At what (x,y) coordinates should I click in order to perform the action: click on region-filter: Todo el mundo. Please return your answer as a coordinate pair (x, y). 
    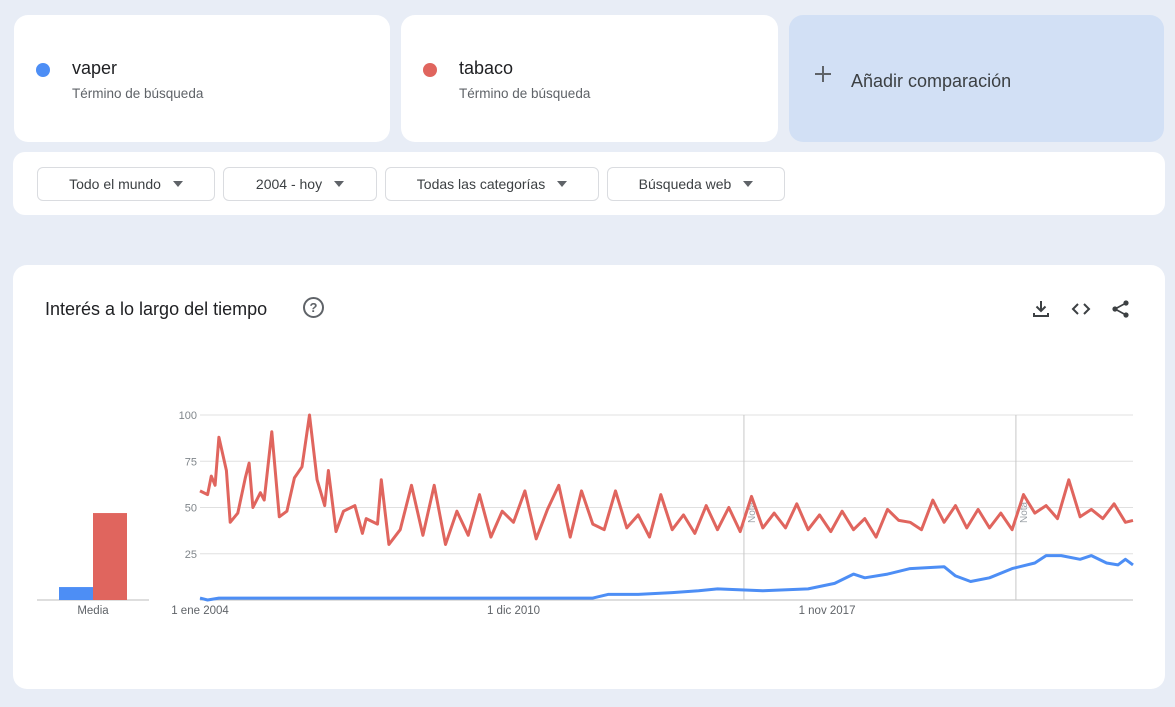
    Looking at the image, I should click on (126, 184).